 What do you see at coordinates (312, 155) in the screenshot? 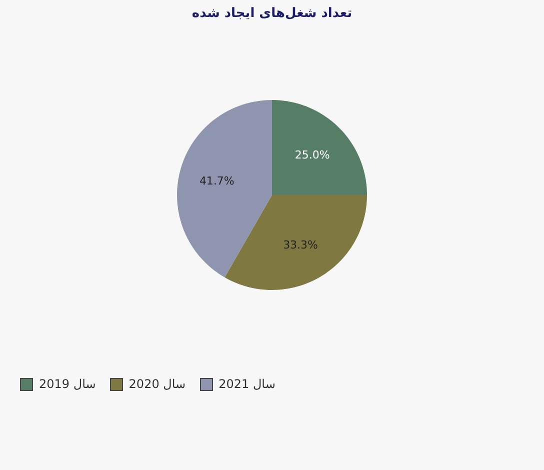
I see `data-label: 25.0%` at bounding box center [312, 155].